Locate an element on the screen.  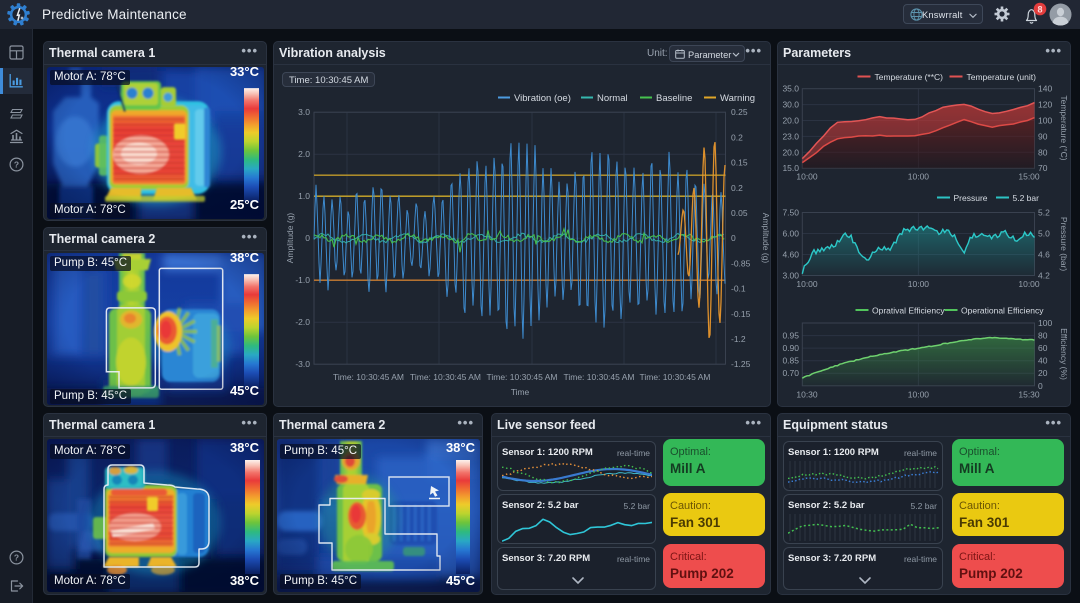
svg-text: Time is located at coordinates (520, 392).